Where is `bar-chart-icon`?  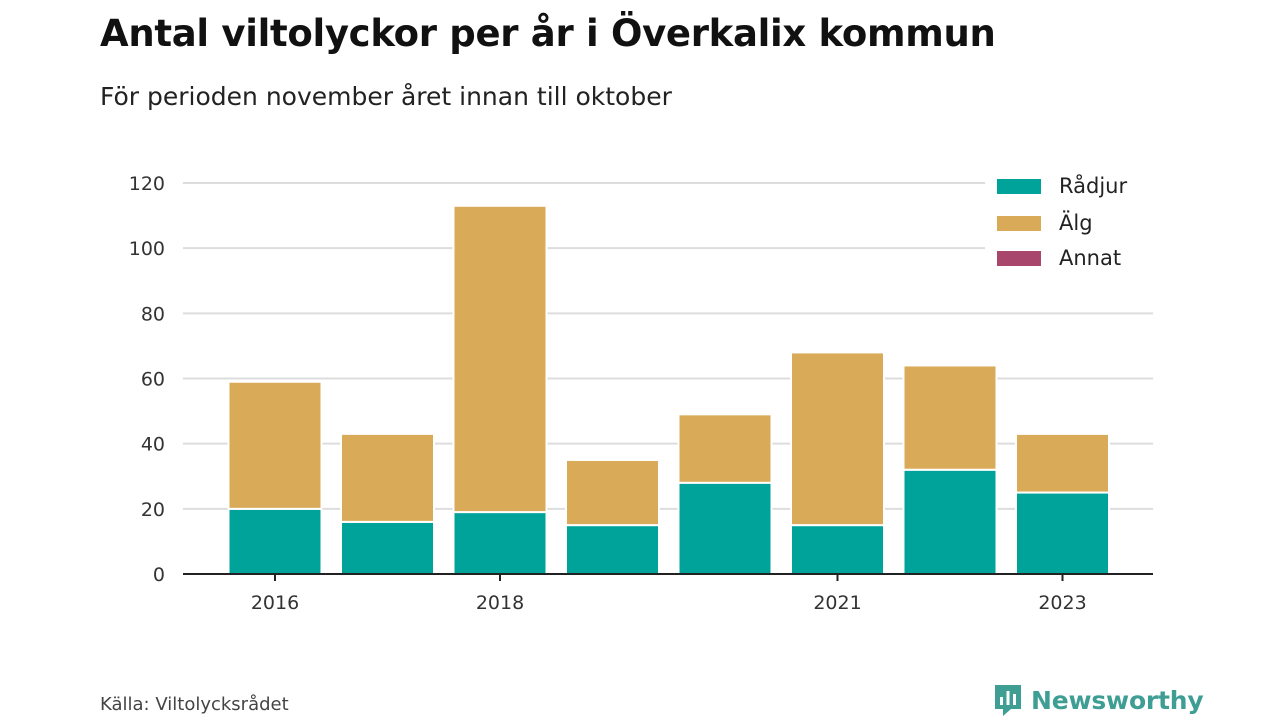 bar-chart-icon is located at coordinates (1008, 700).